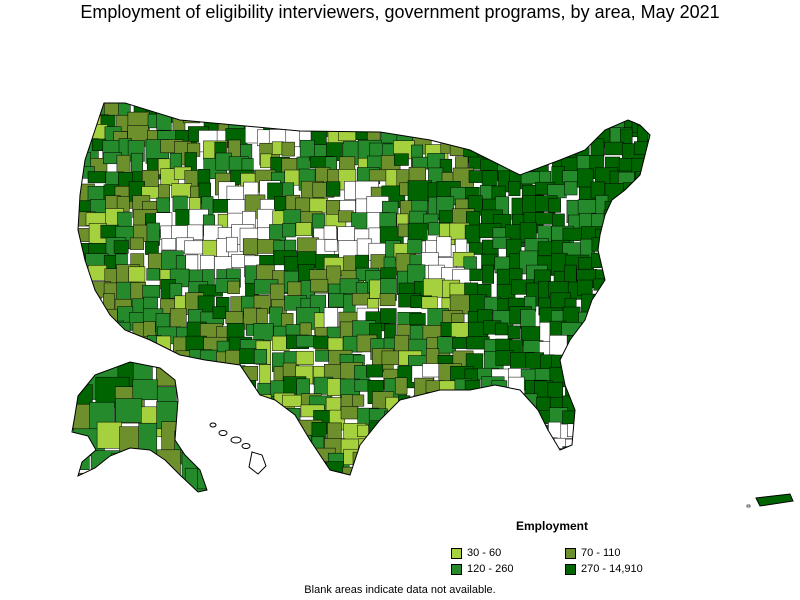 This screenshot has width=800, height=600. Describe the element at coordinates (770, 500) in the screenshot. I see `puerto-rico` at that location.